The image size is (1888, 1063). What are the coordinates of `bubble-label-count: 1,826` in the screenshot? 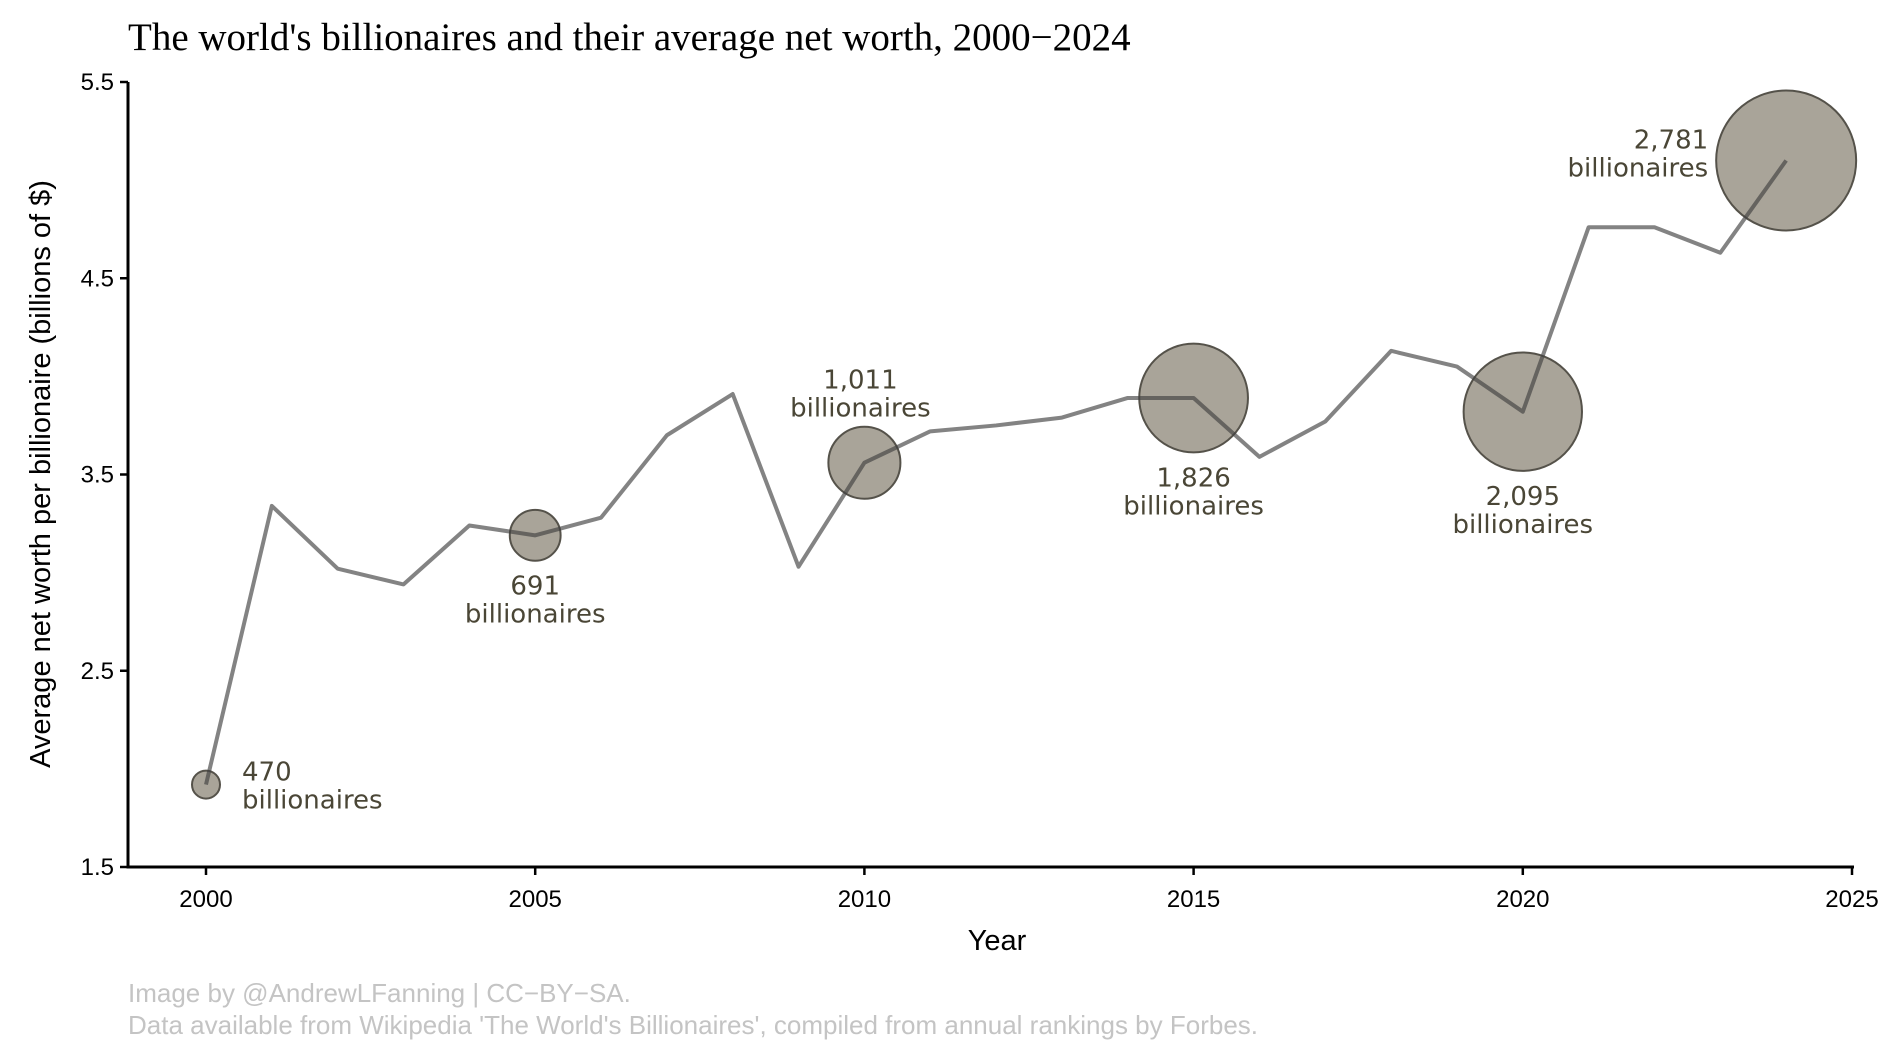 It's located at (1193, 478).